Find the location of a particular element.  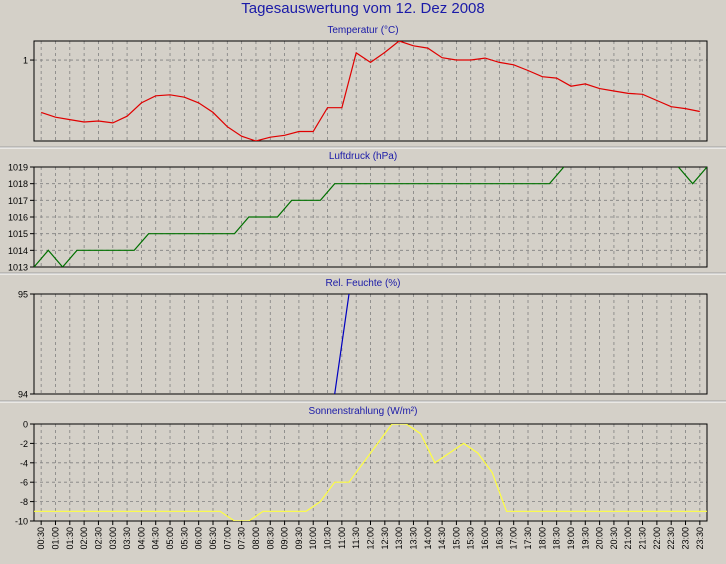

x-tick-label: 05:30 is located at coordinates (184, 538).